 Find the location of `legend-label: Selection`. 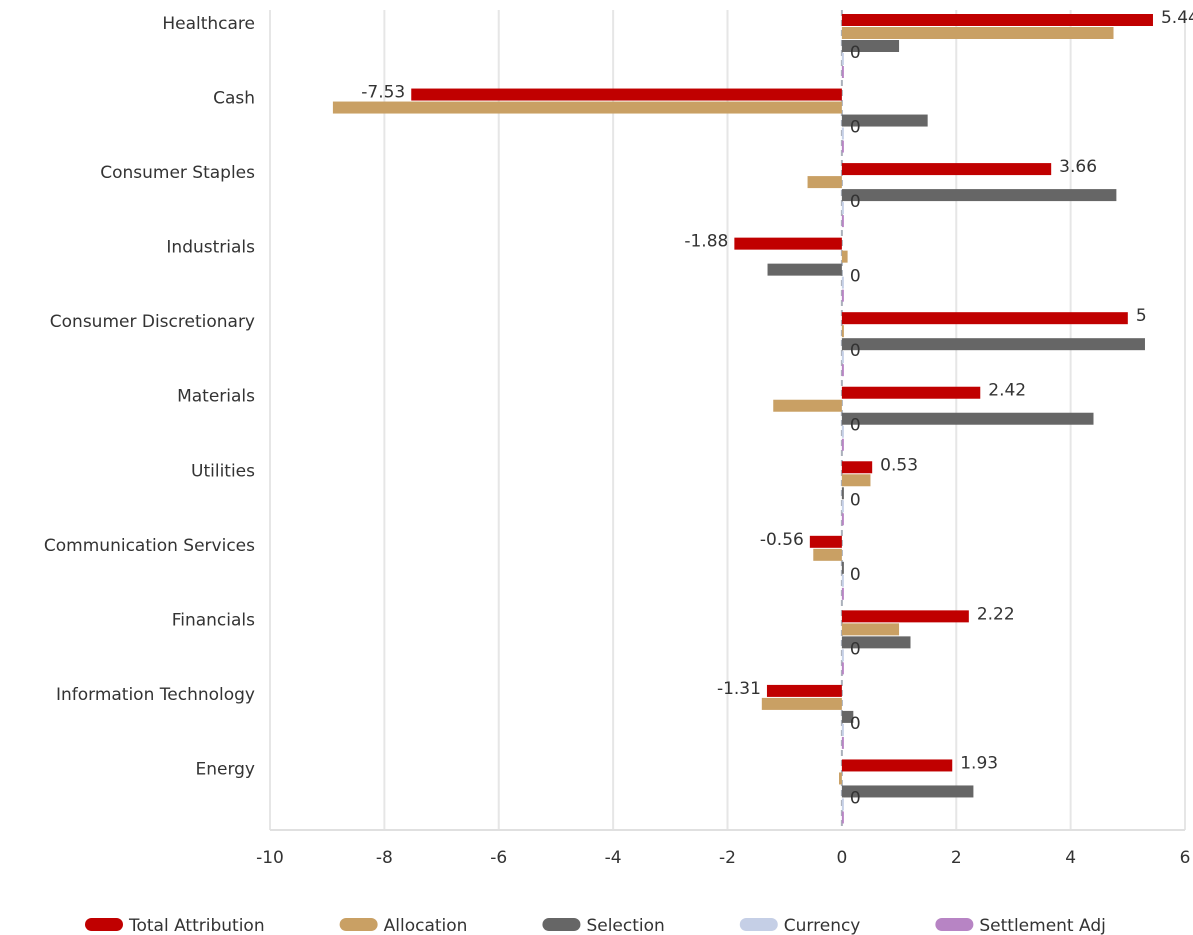

legend-label: Selection is located at coordinates (625, 925).